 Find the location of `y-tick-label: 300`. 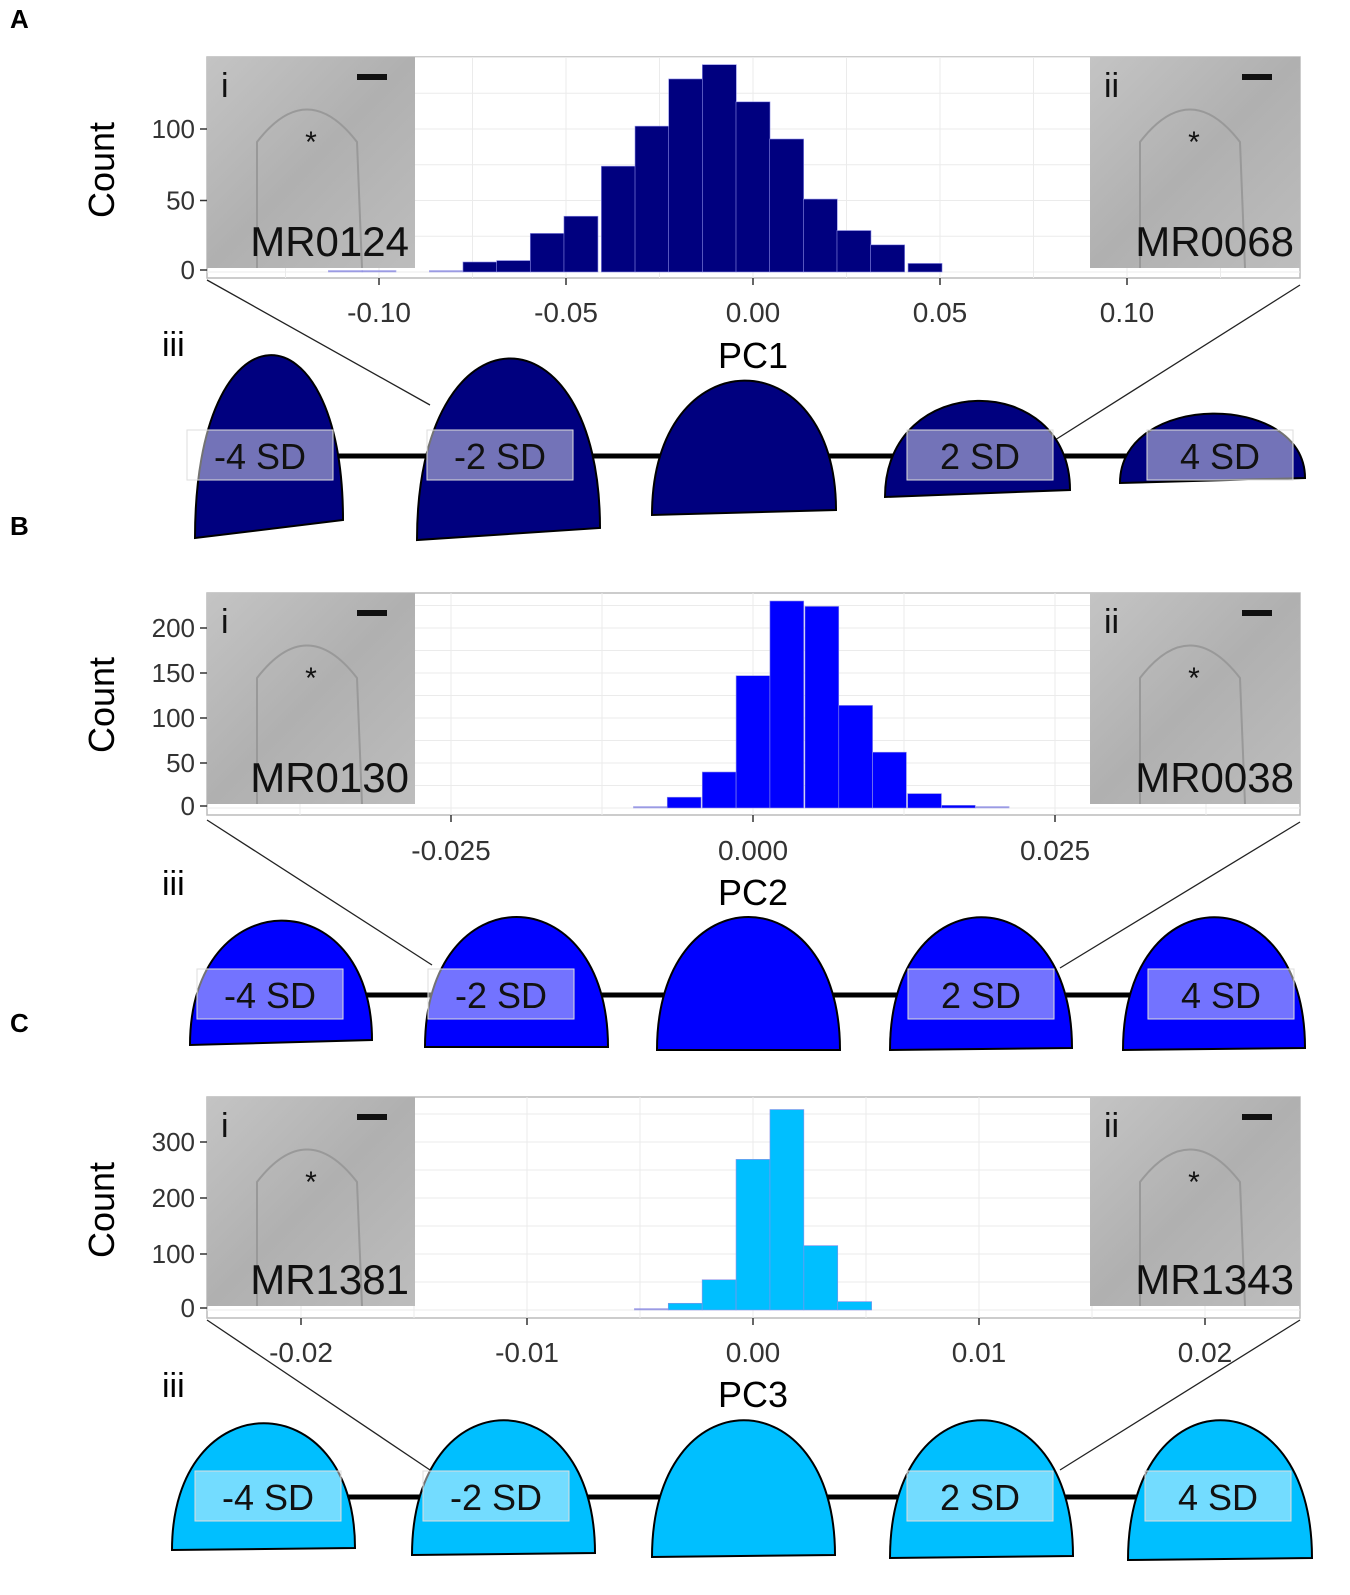

y-tick-label: 300 is located at coordinates (173, 1142).